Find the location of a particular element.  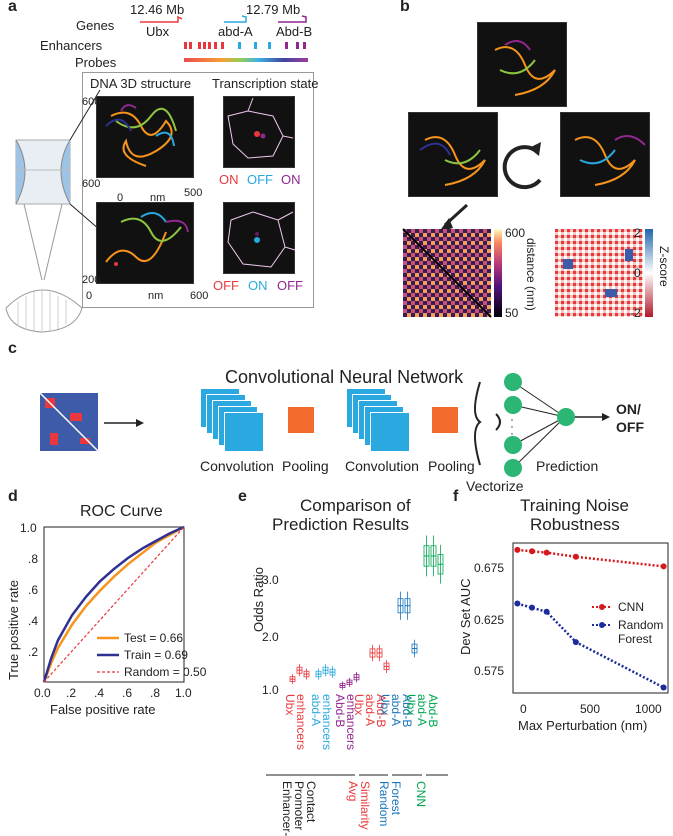

roc-xtick: .2 is located at coordinates (71, 693).